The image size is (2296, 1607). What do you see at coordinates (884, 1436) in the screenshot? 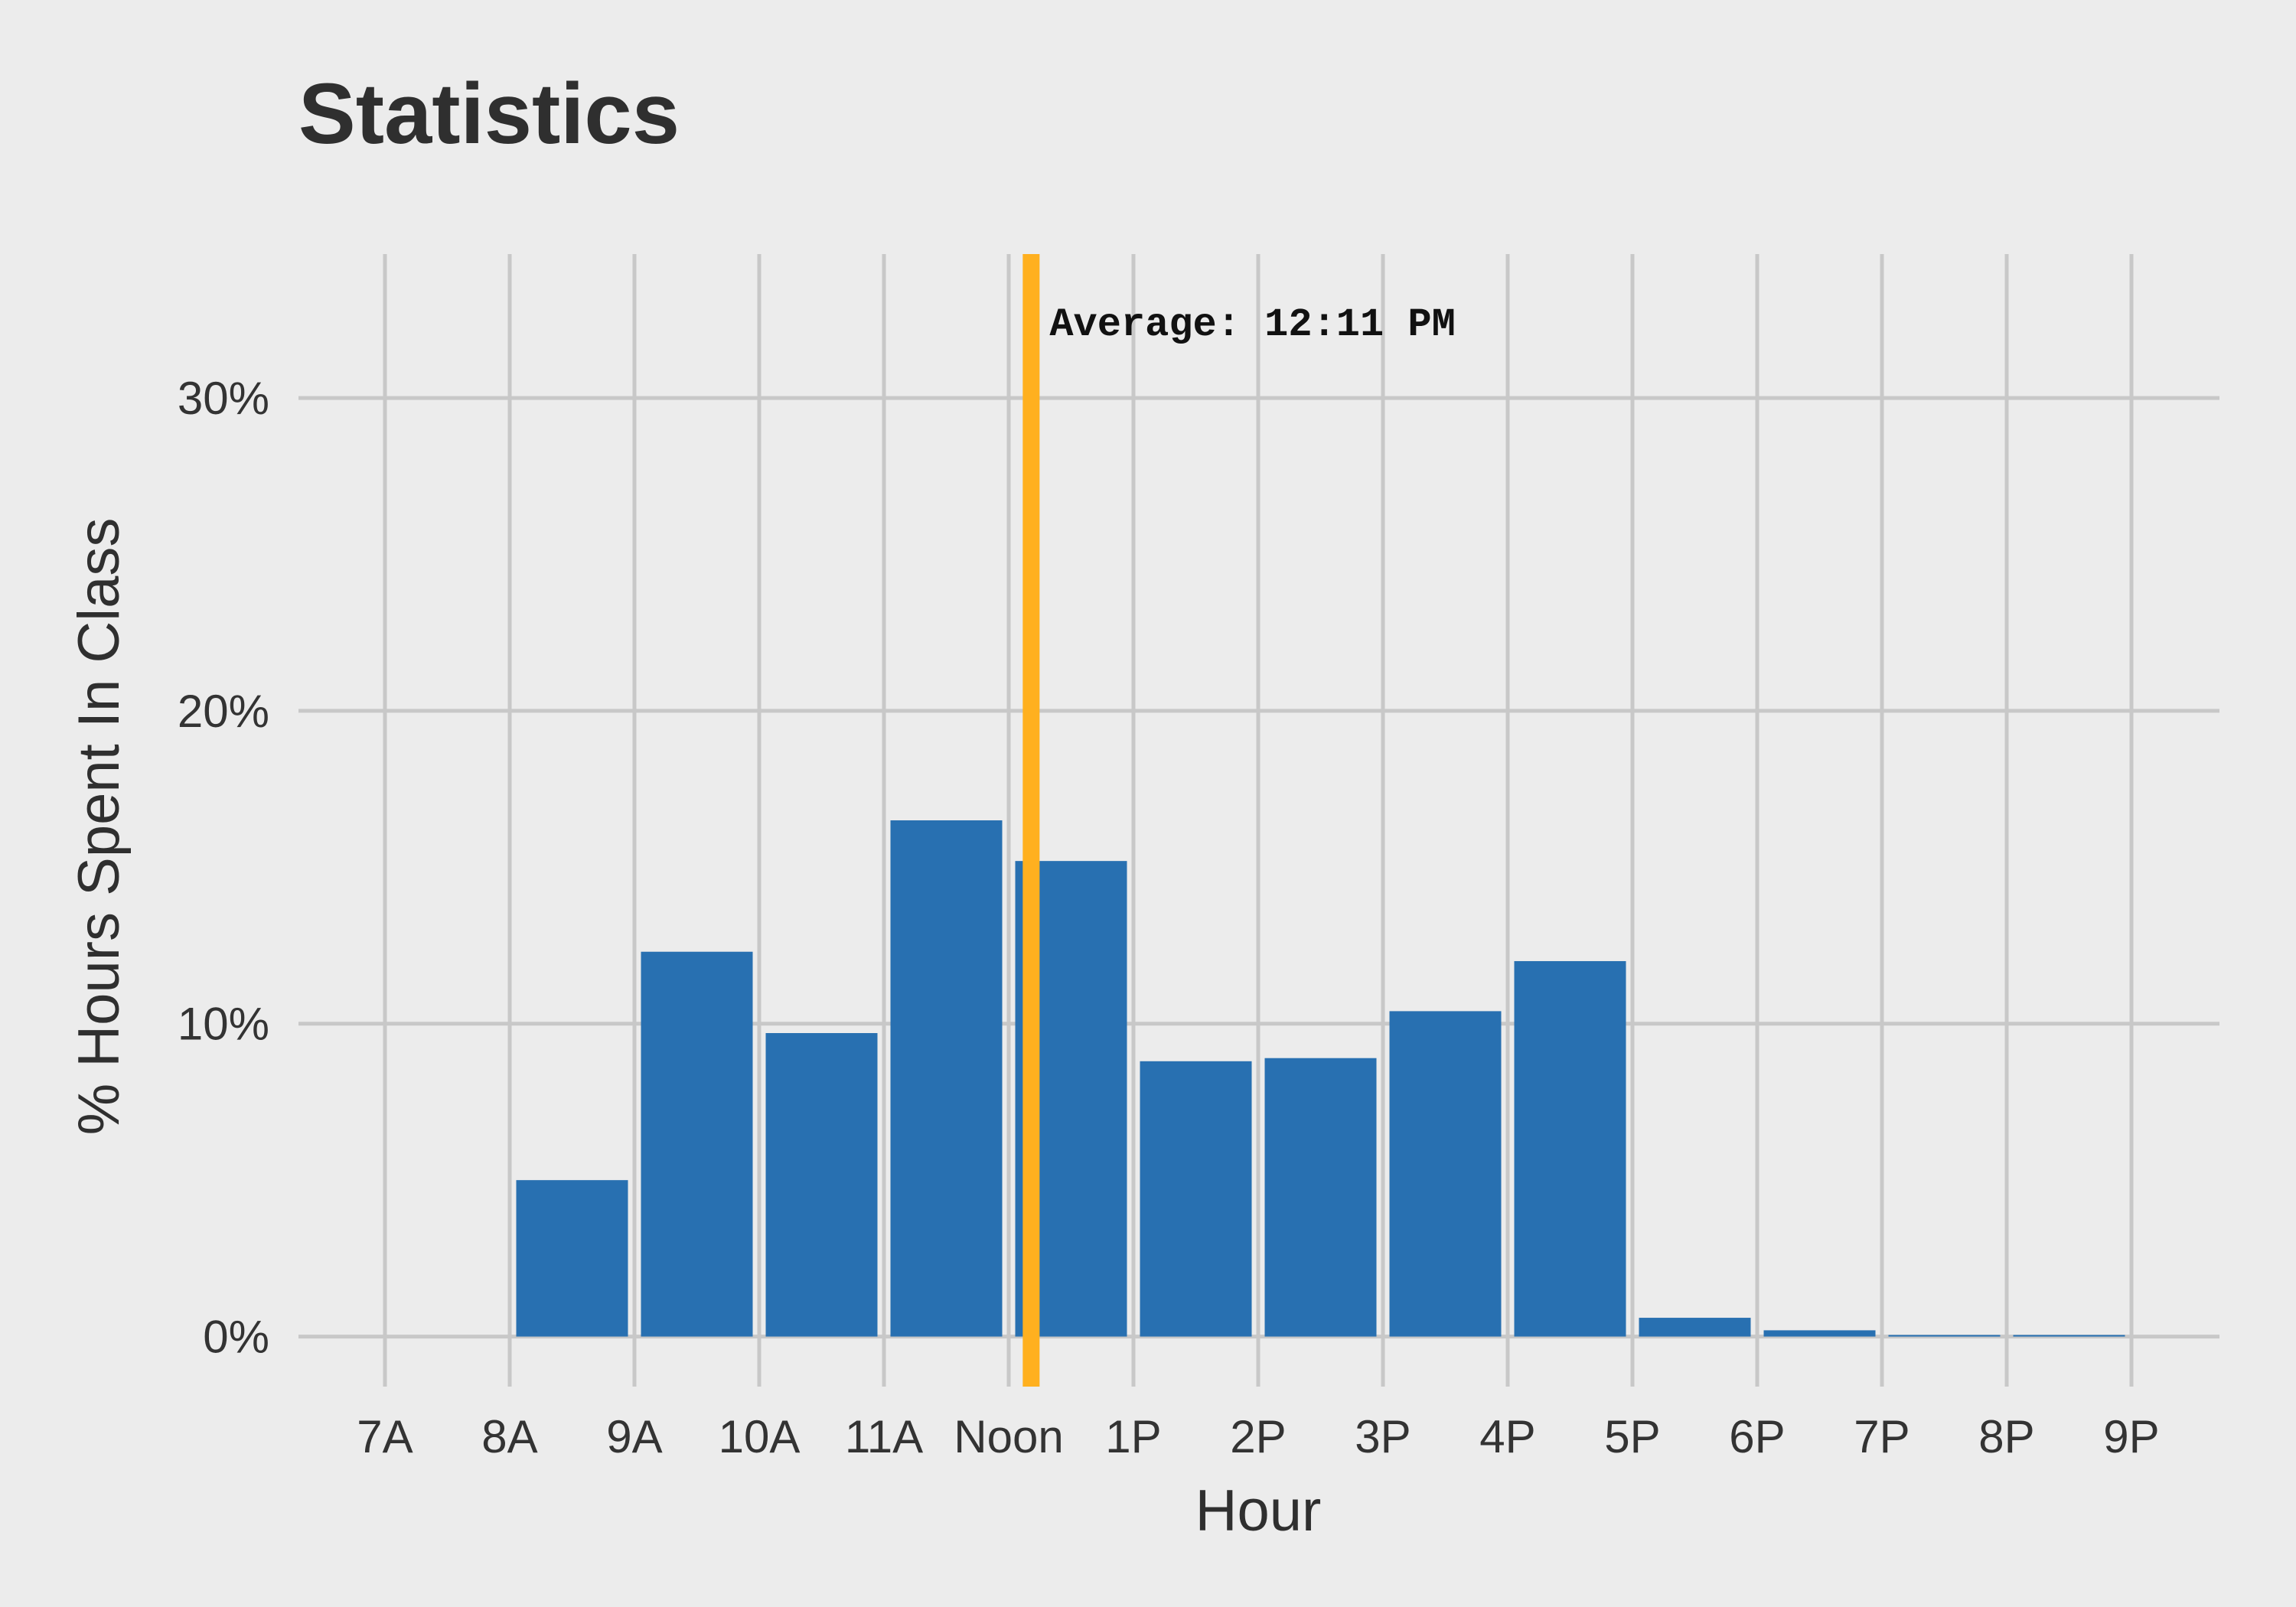
I see `x-tick-label: 11A` at bounding box center [884, 1436].